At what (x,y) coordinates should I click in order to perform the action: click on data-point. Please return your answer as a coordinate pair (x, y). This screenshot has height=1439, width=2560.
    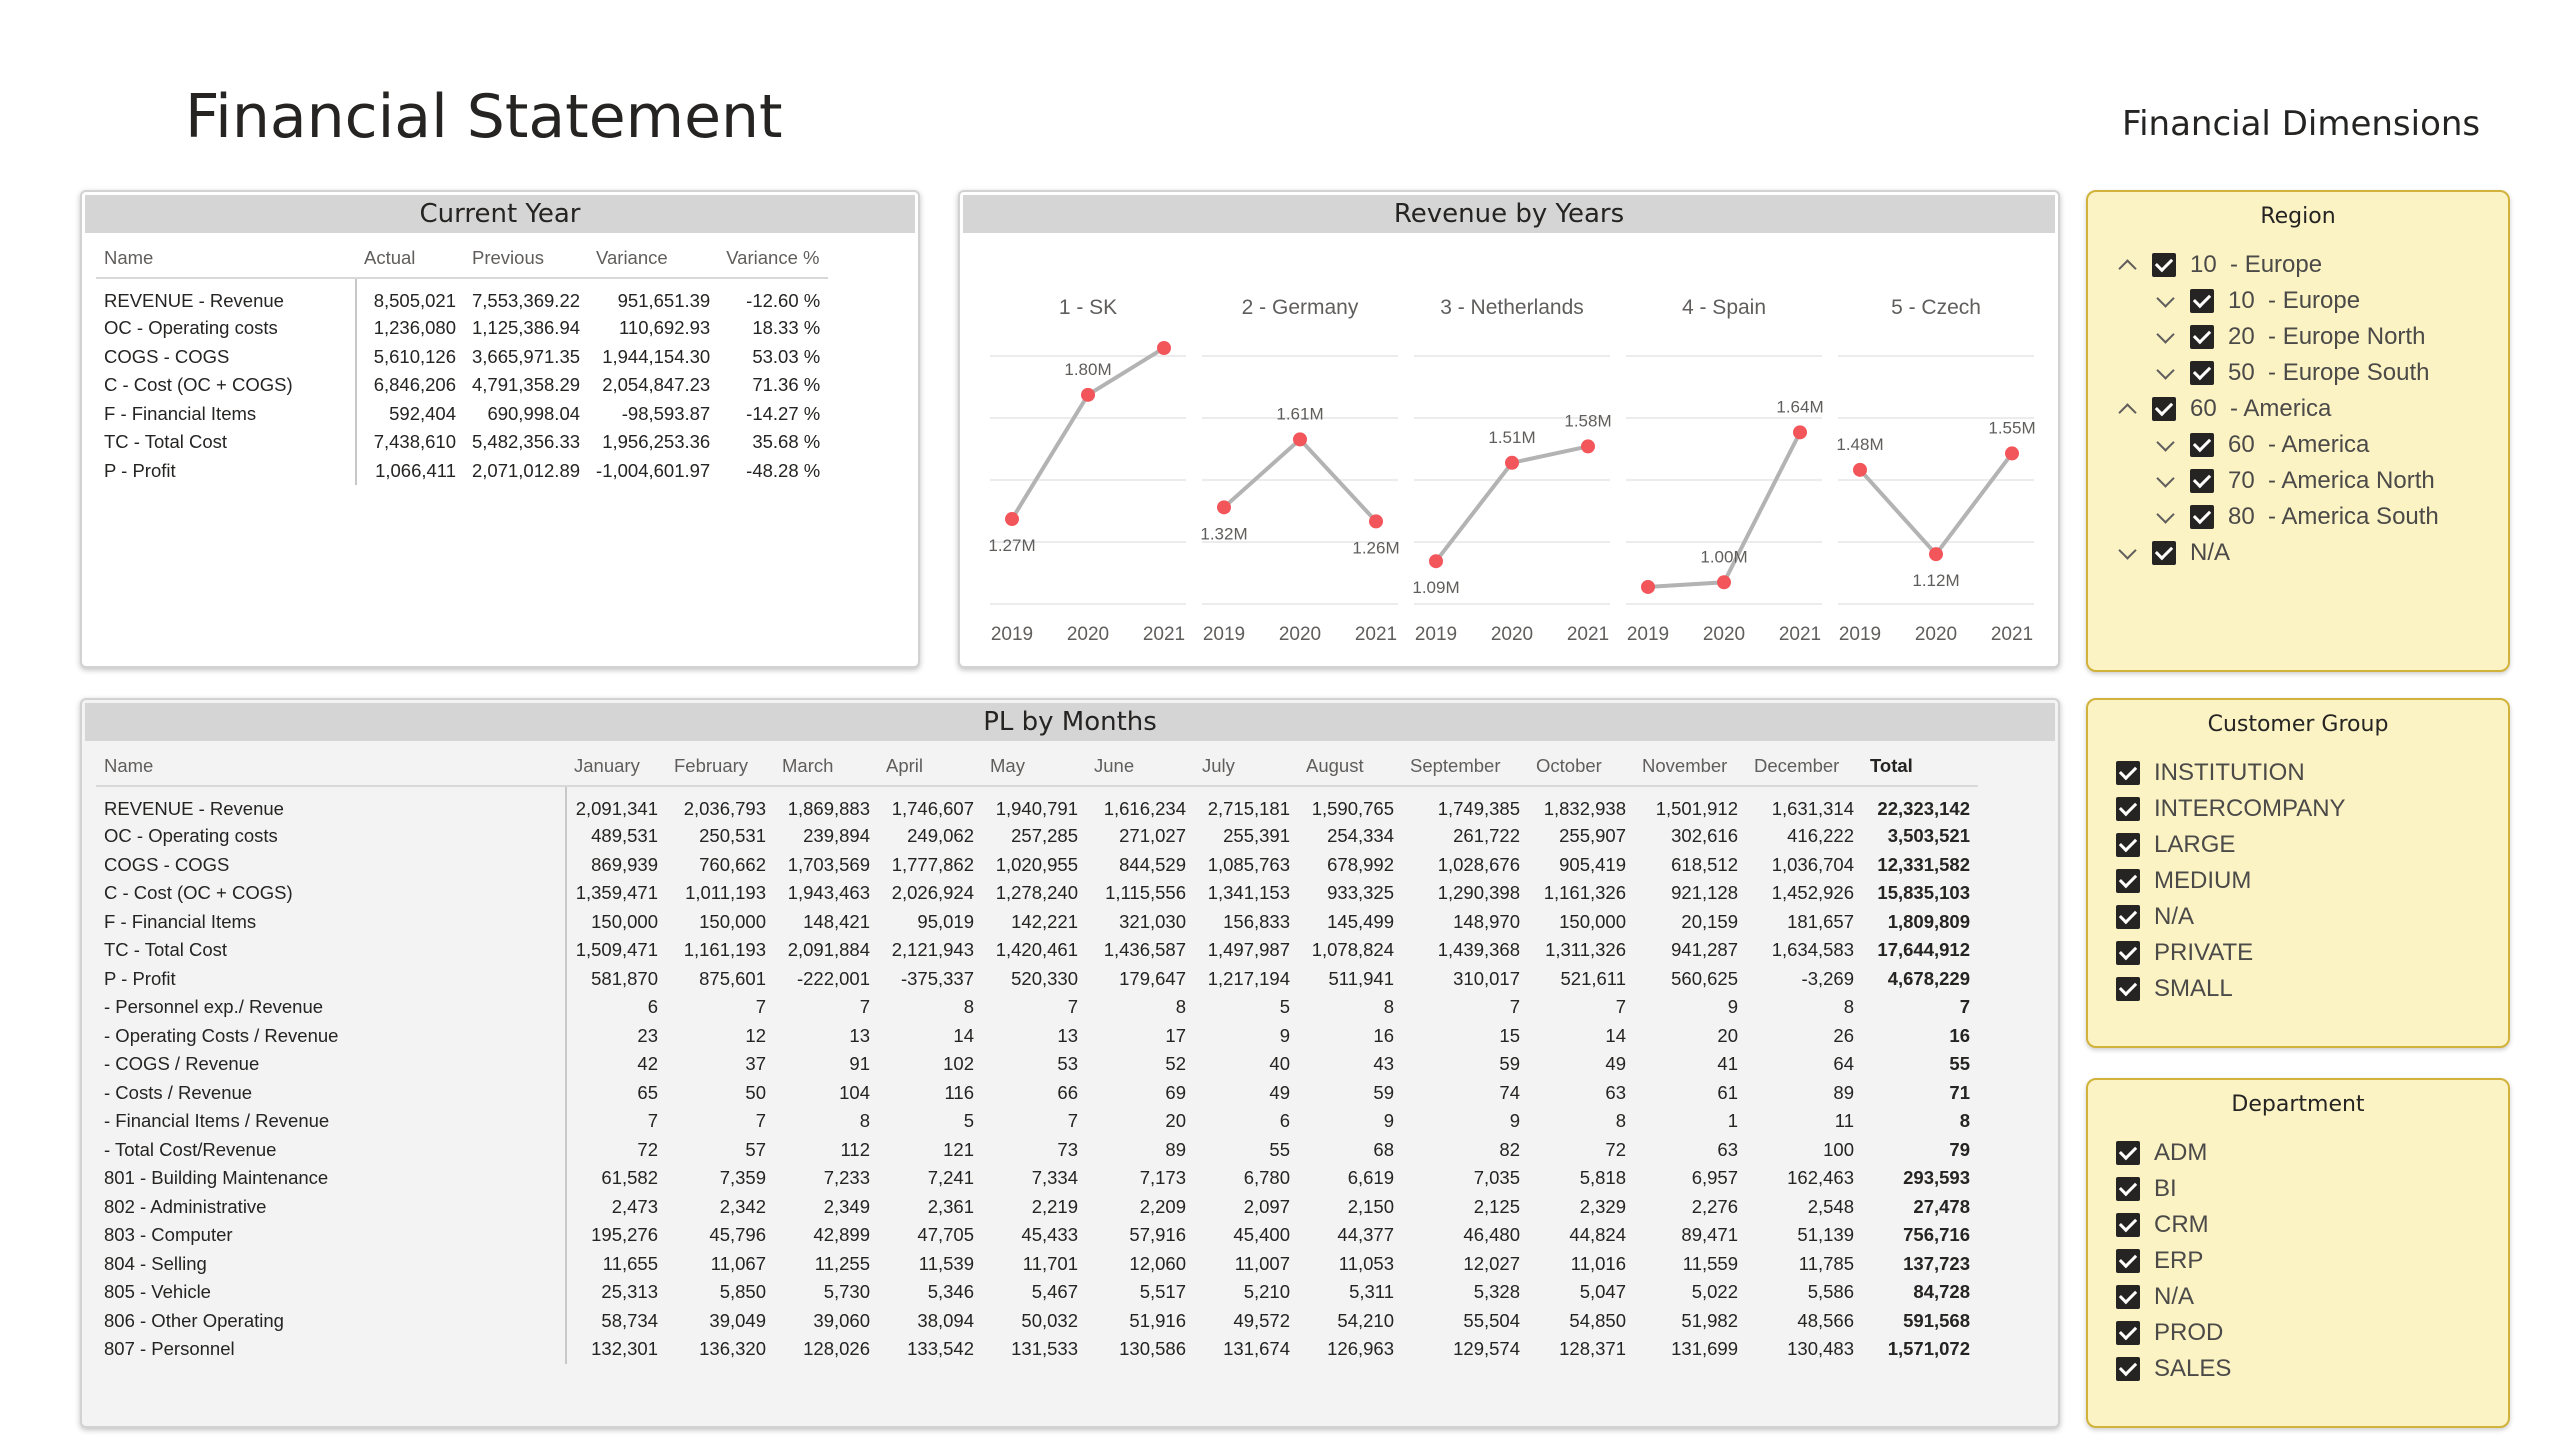
    Looking at the image, I should click on (1164, 348).